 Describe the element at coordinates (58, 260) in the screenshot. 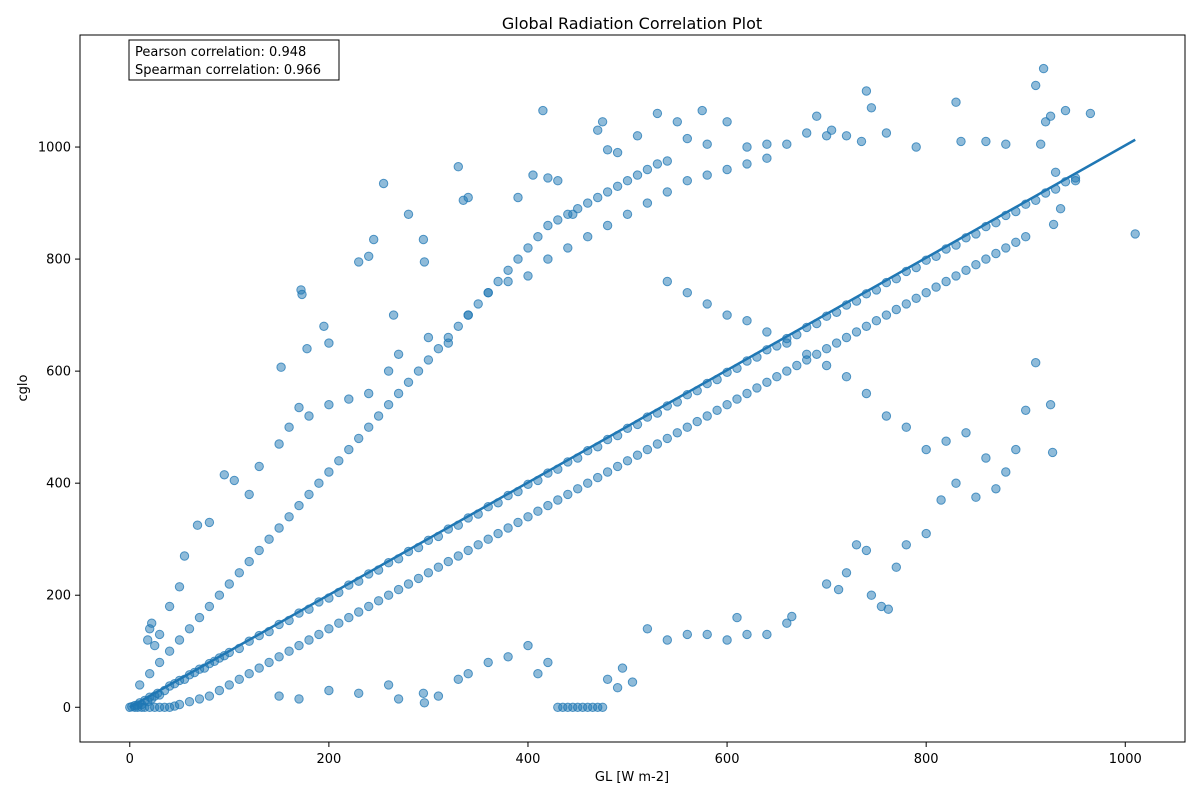

I see `y-tick-label: 800` at that location.